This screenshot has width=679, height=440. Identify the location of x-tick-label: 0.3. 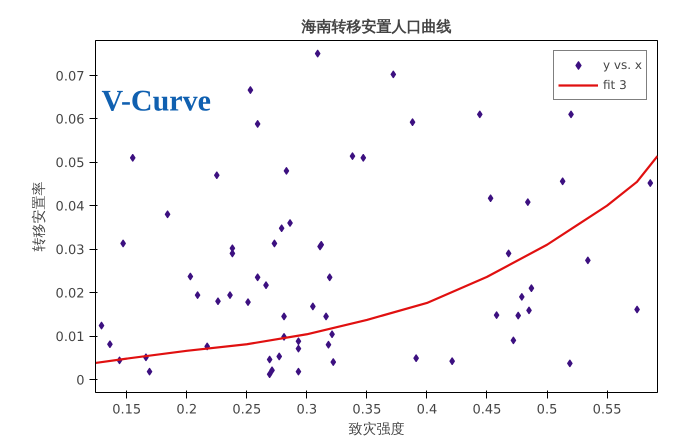
(307, 410).